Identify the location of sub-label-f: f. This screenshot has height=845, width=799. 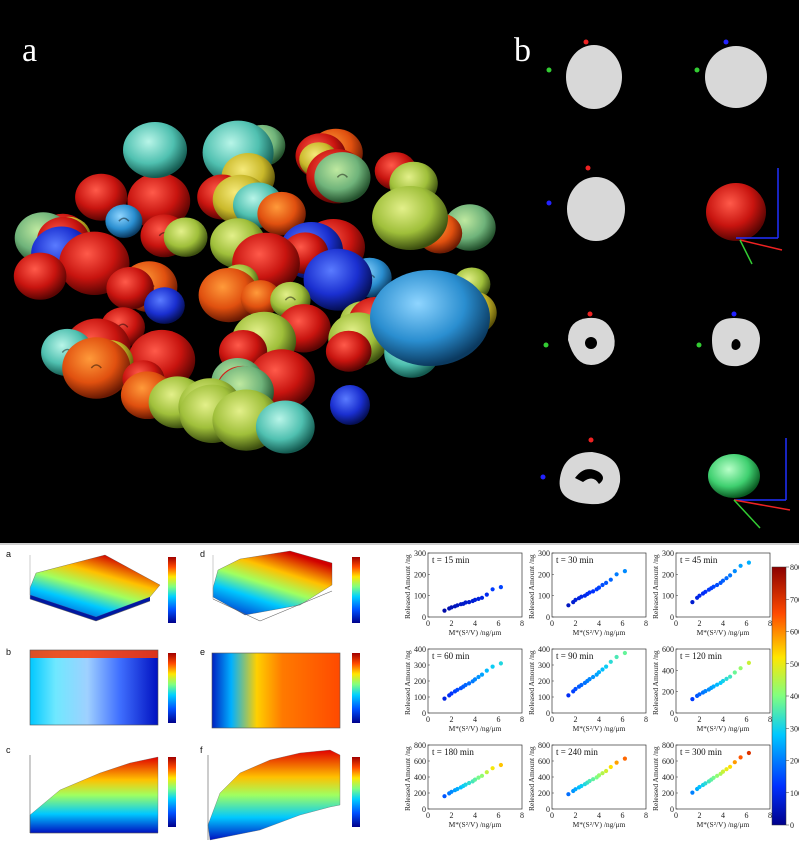
(201, 750).